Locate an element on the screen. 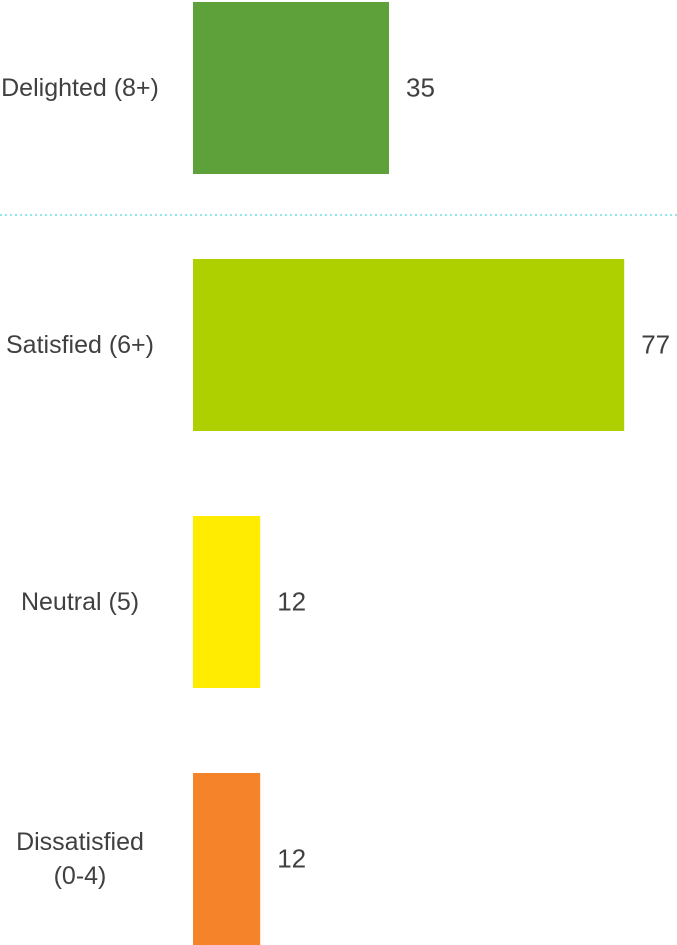  value-label: 35 is located at coordinates (420, 87).